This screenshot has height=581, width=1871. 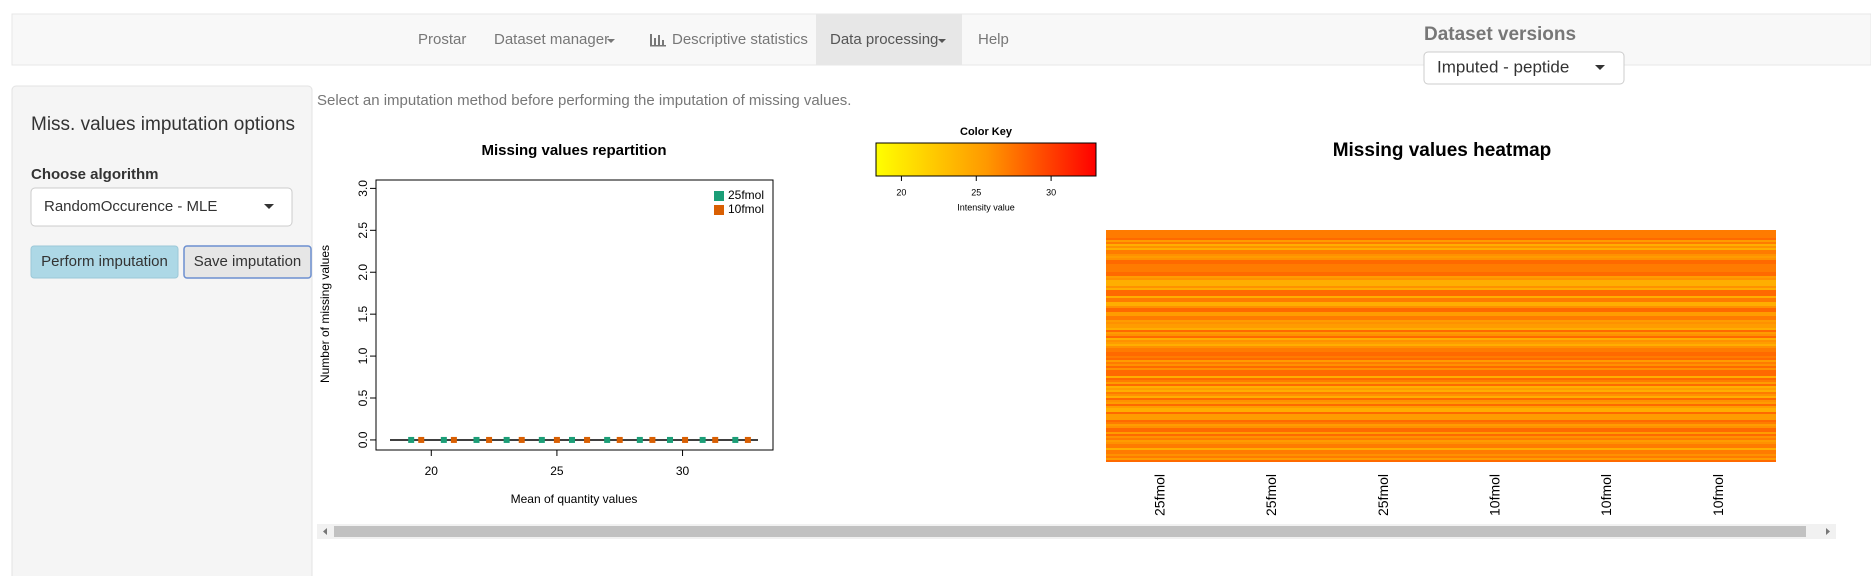 What do you see at coordinates (363, 313) in the screenshot?
I see `y-tick-label: 1.5` at bounding box center [363, 313].